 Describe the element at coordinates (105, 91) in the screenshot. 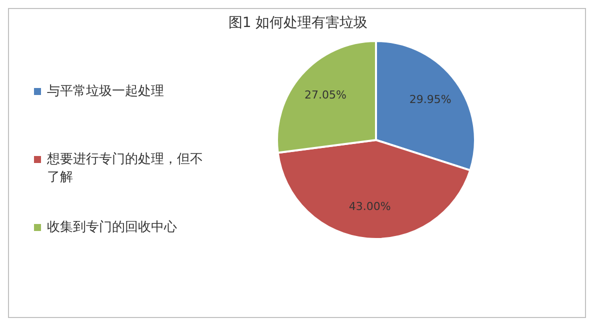

I see `legend-label: 与平常垃圾一起处理` at that location.